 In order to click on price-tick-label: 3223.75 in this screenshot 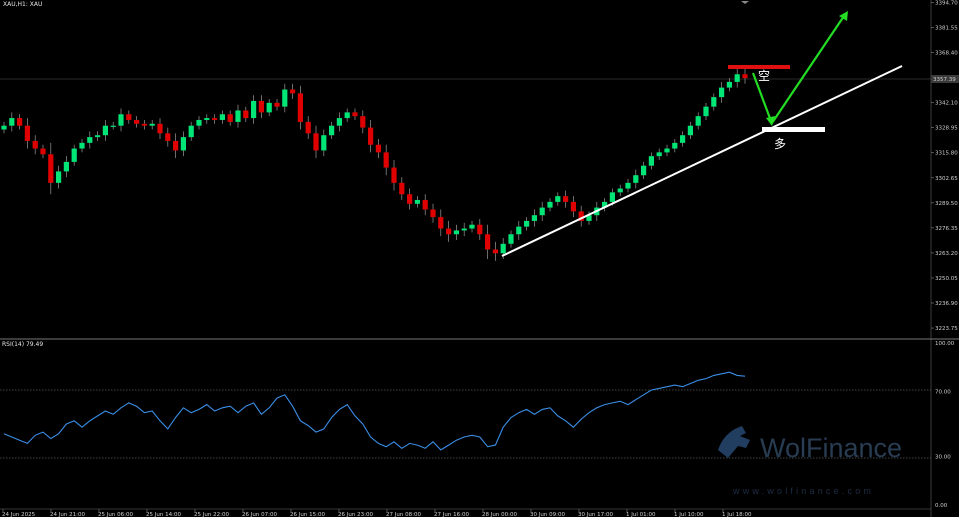, I will do `click(946, 329)`.